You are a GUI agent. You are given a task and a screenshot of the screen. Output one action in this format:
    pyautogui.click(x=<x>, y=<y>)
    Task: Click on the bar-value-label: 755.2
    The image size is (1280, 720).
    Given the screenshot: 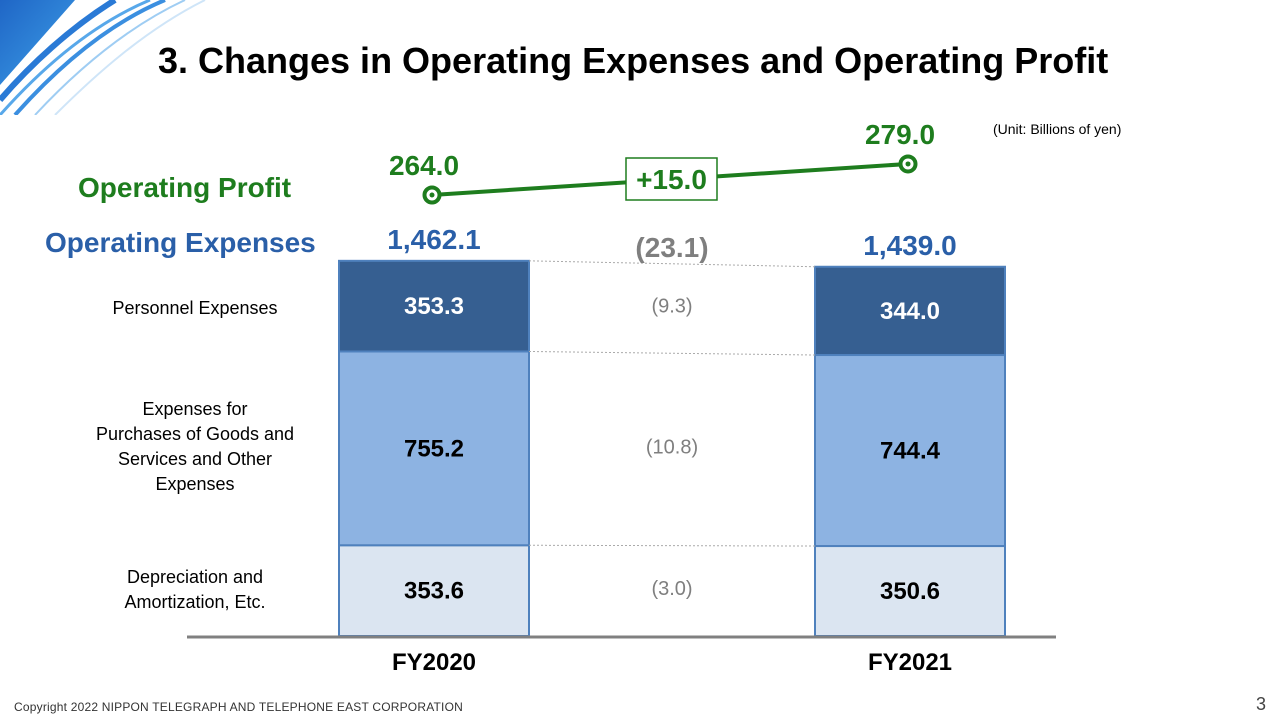 What is the action you would take?
    pyautogui.click(x=434, y=448)
    